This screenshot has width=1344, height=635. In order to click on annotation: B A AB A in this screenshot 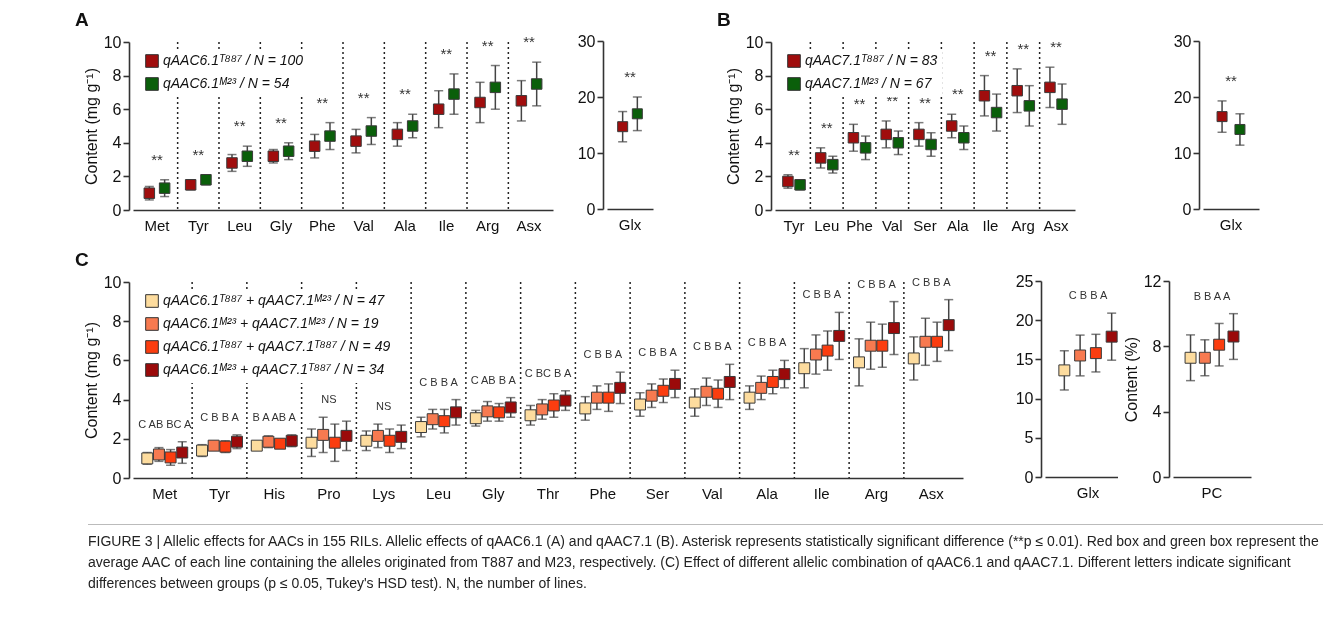, I will do `click(274, 416)`.